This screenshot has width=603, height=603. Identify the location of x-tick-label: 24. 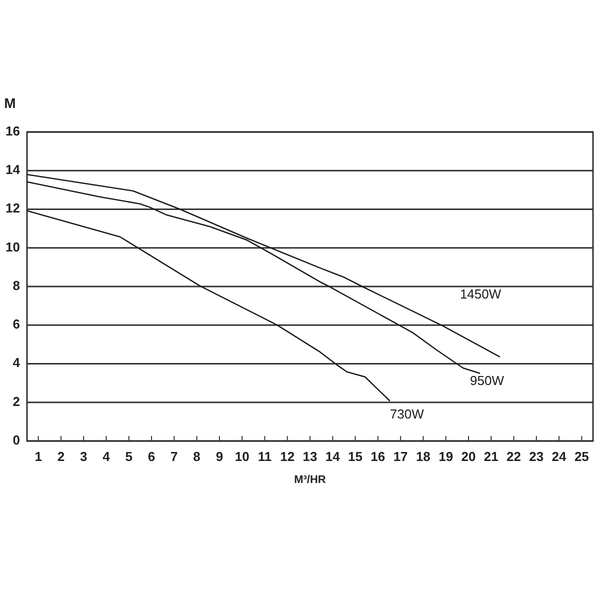
(560, 456).